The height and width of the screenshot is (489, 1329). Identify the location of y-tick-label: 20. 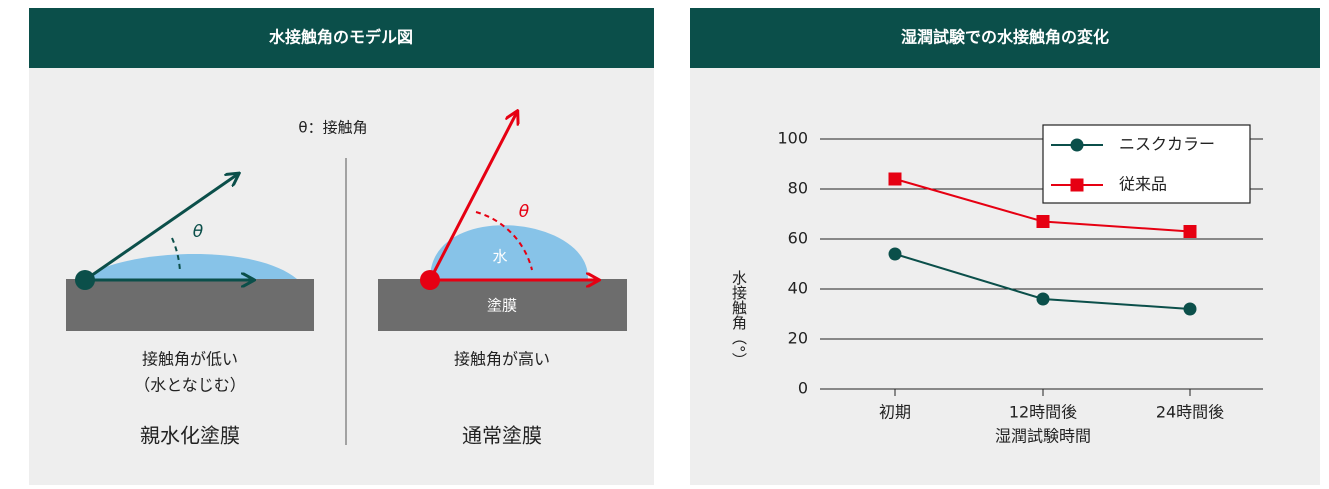
(798, 338).